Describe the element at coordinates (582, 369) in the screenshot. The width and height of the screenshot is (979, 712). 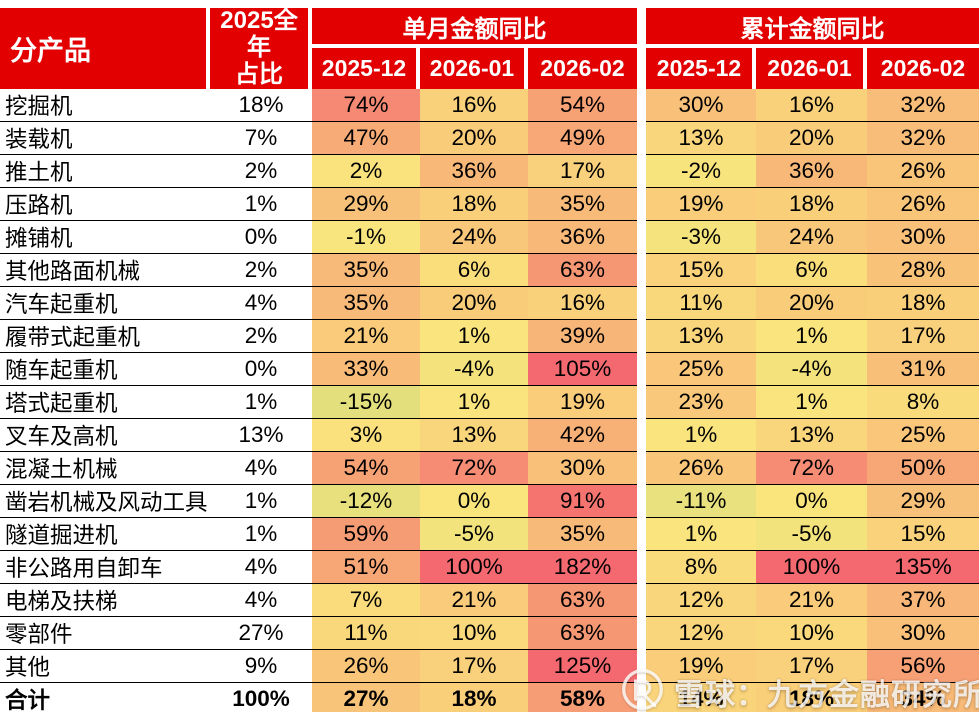
I see `monthly-value-cell: 105%` at that location.